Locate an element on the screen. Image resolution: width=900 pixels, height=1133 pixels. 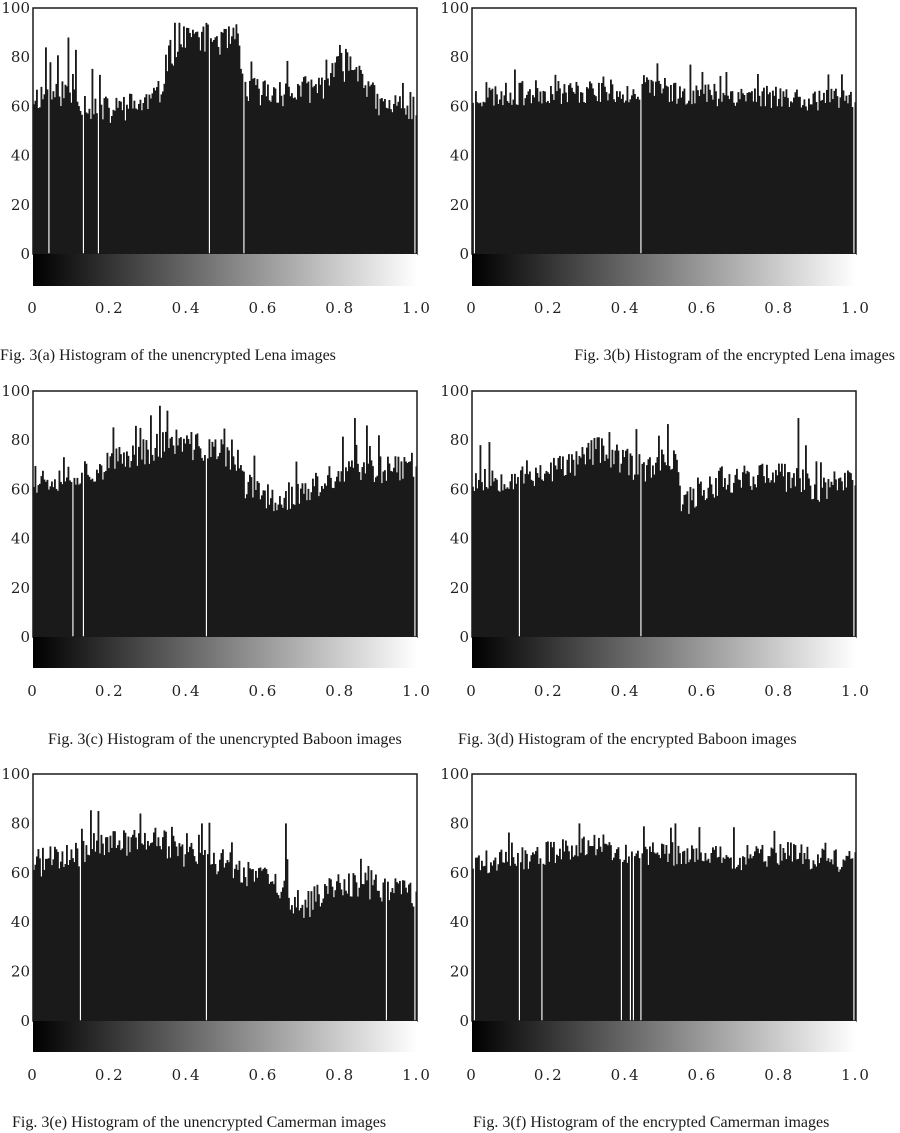
x-tick-label: 1.0 is located at coordinates (856, 691).